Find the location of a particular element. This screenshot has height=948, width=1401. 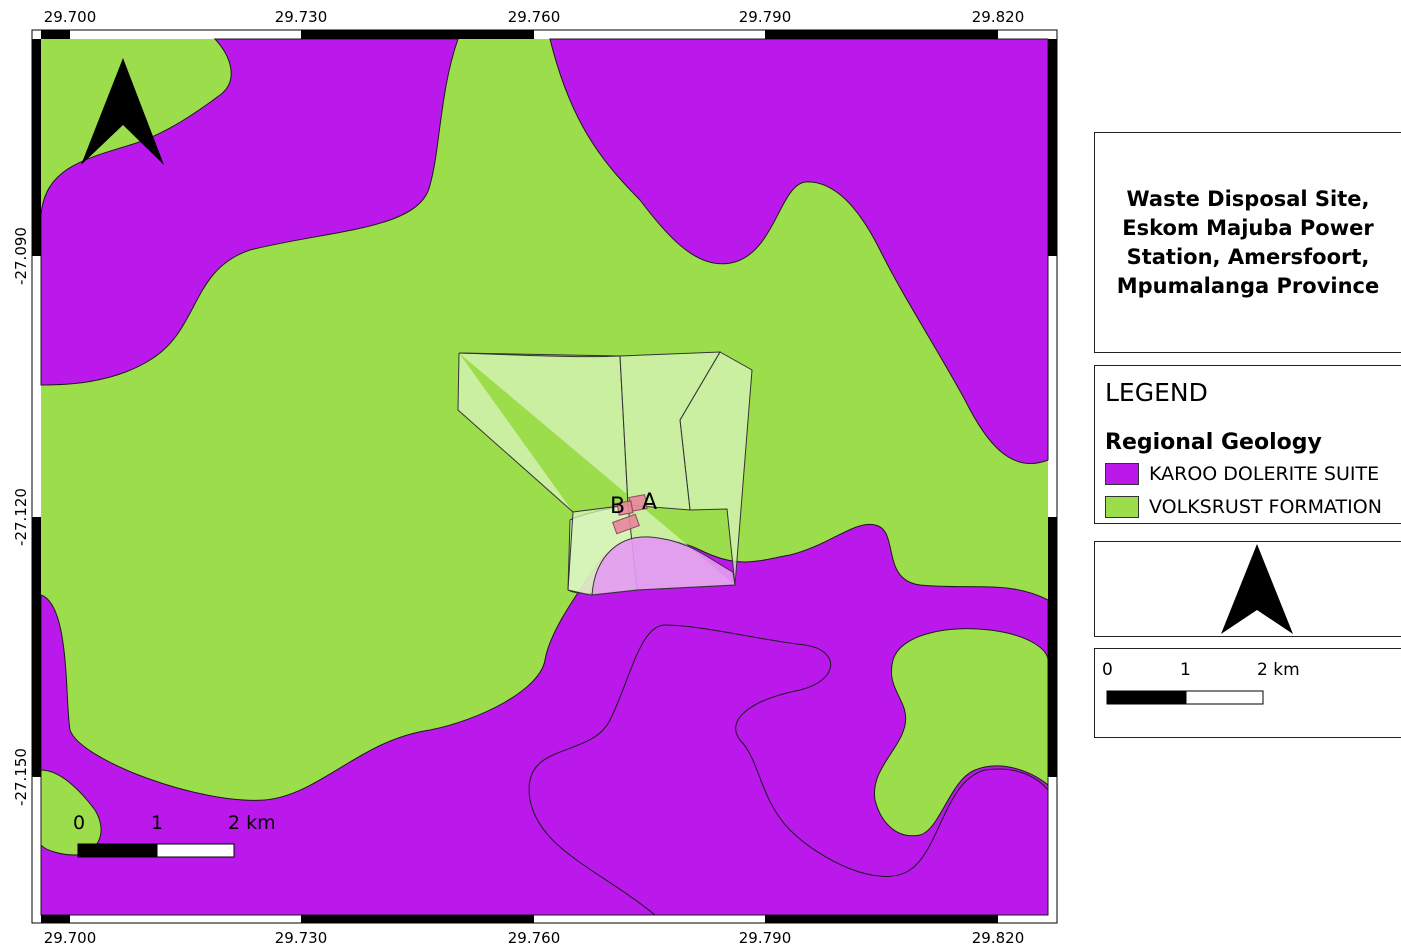

legend-item-karoo: KAROO DOLERITE SUITE is located at coordinates (1242, 474).